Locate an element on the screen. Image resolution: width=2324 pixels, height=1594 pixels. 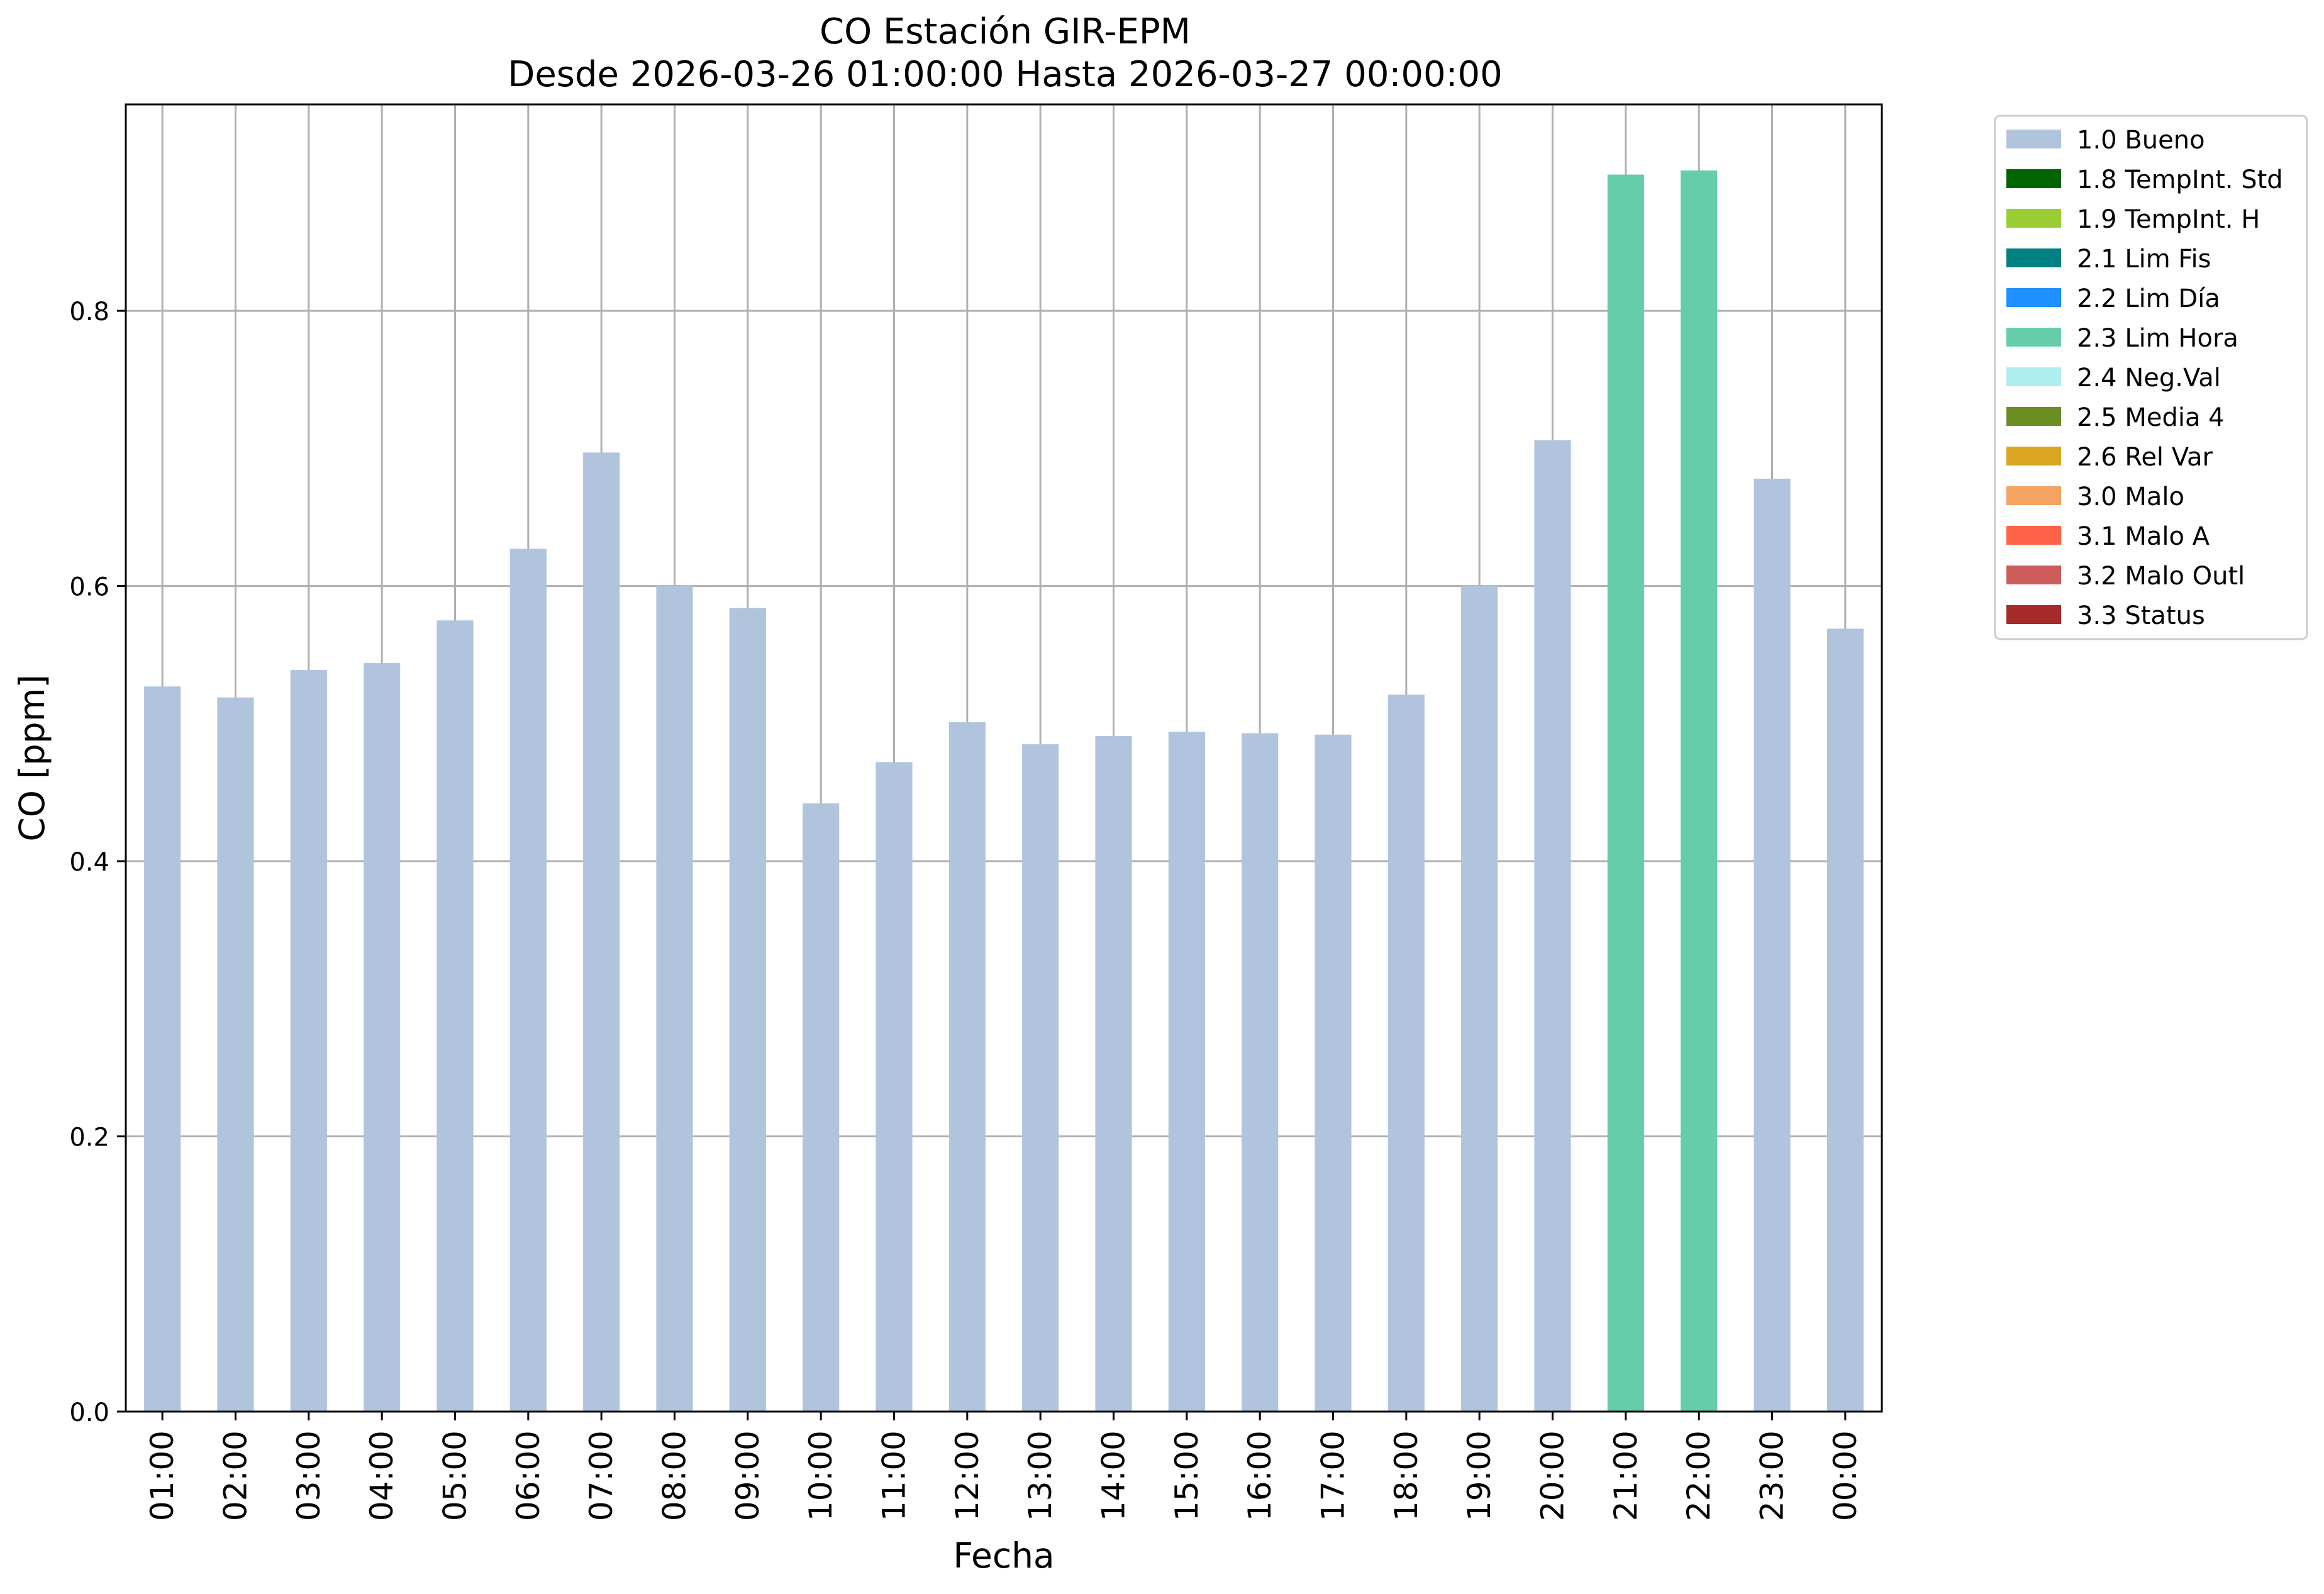
x-tick-label: 06:00 is located at coordinates (528, 1475).